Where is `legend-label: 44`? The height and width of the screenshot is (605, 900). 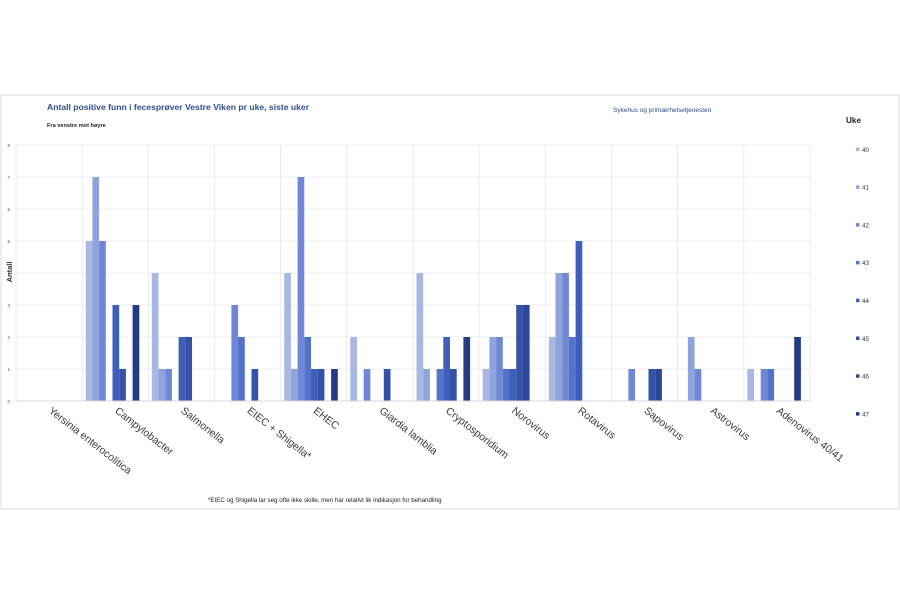
legend-label: 44 is located at coordinates (865, 301).